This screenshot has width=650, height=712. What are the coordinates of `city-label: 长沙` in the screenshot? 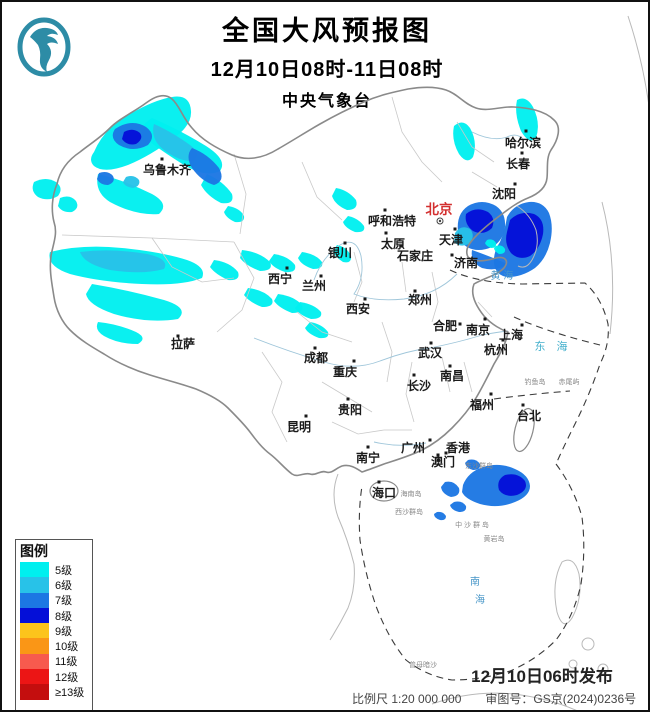 It's located at (419, 385).